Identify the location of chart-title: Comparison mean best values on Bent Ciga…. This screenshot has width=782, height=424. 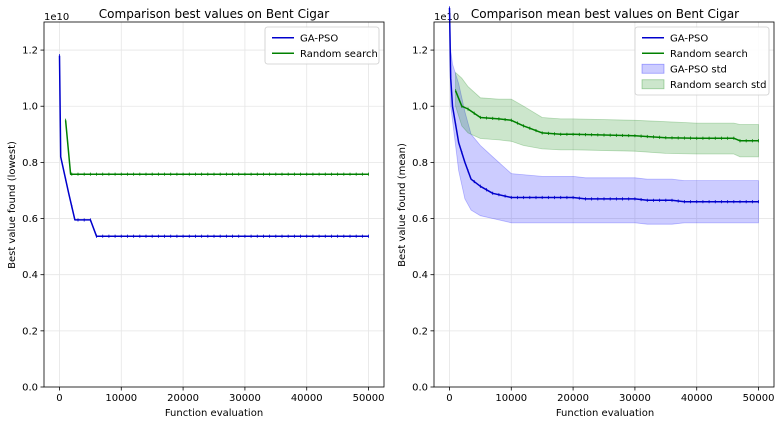
(605, 14).